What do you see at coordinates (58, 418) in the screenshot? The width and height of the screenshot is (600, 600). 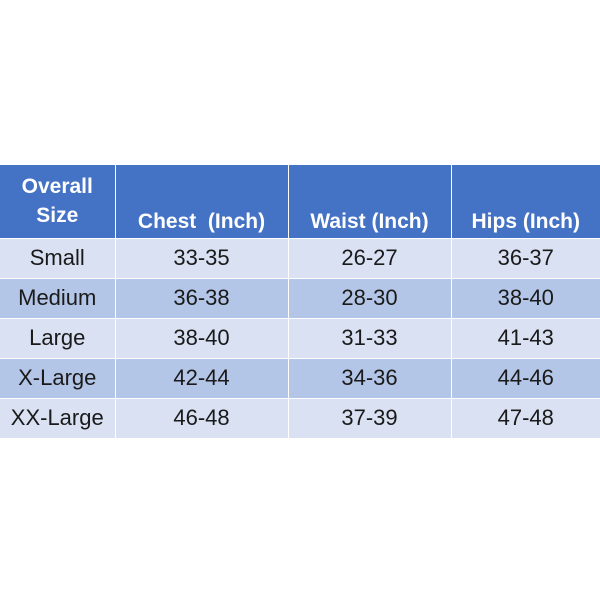 I see `cell-size: XX-Large` at bounding box center [58, 418].